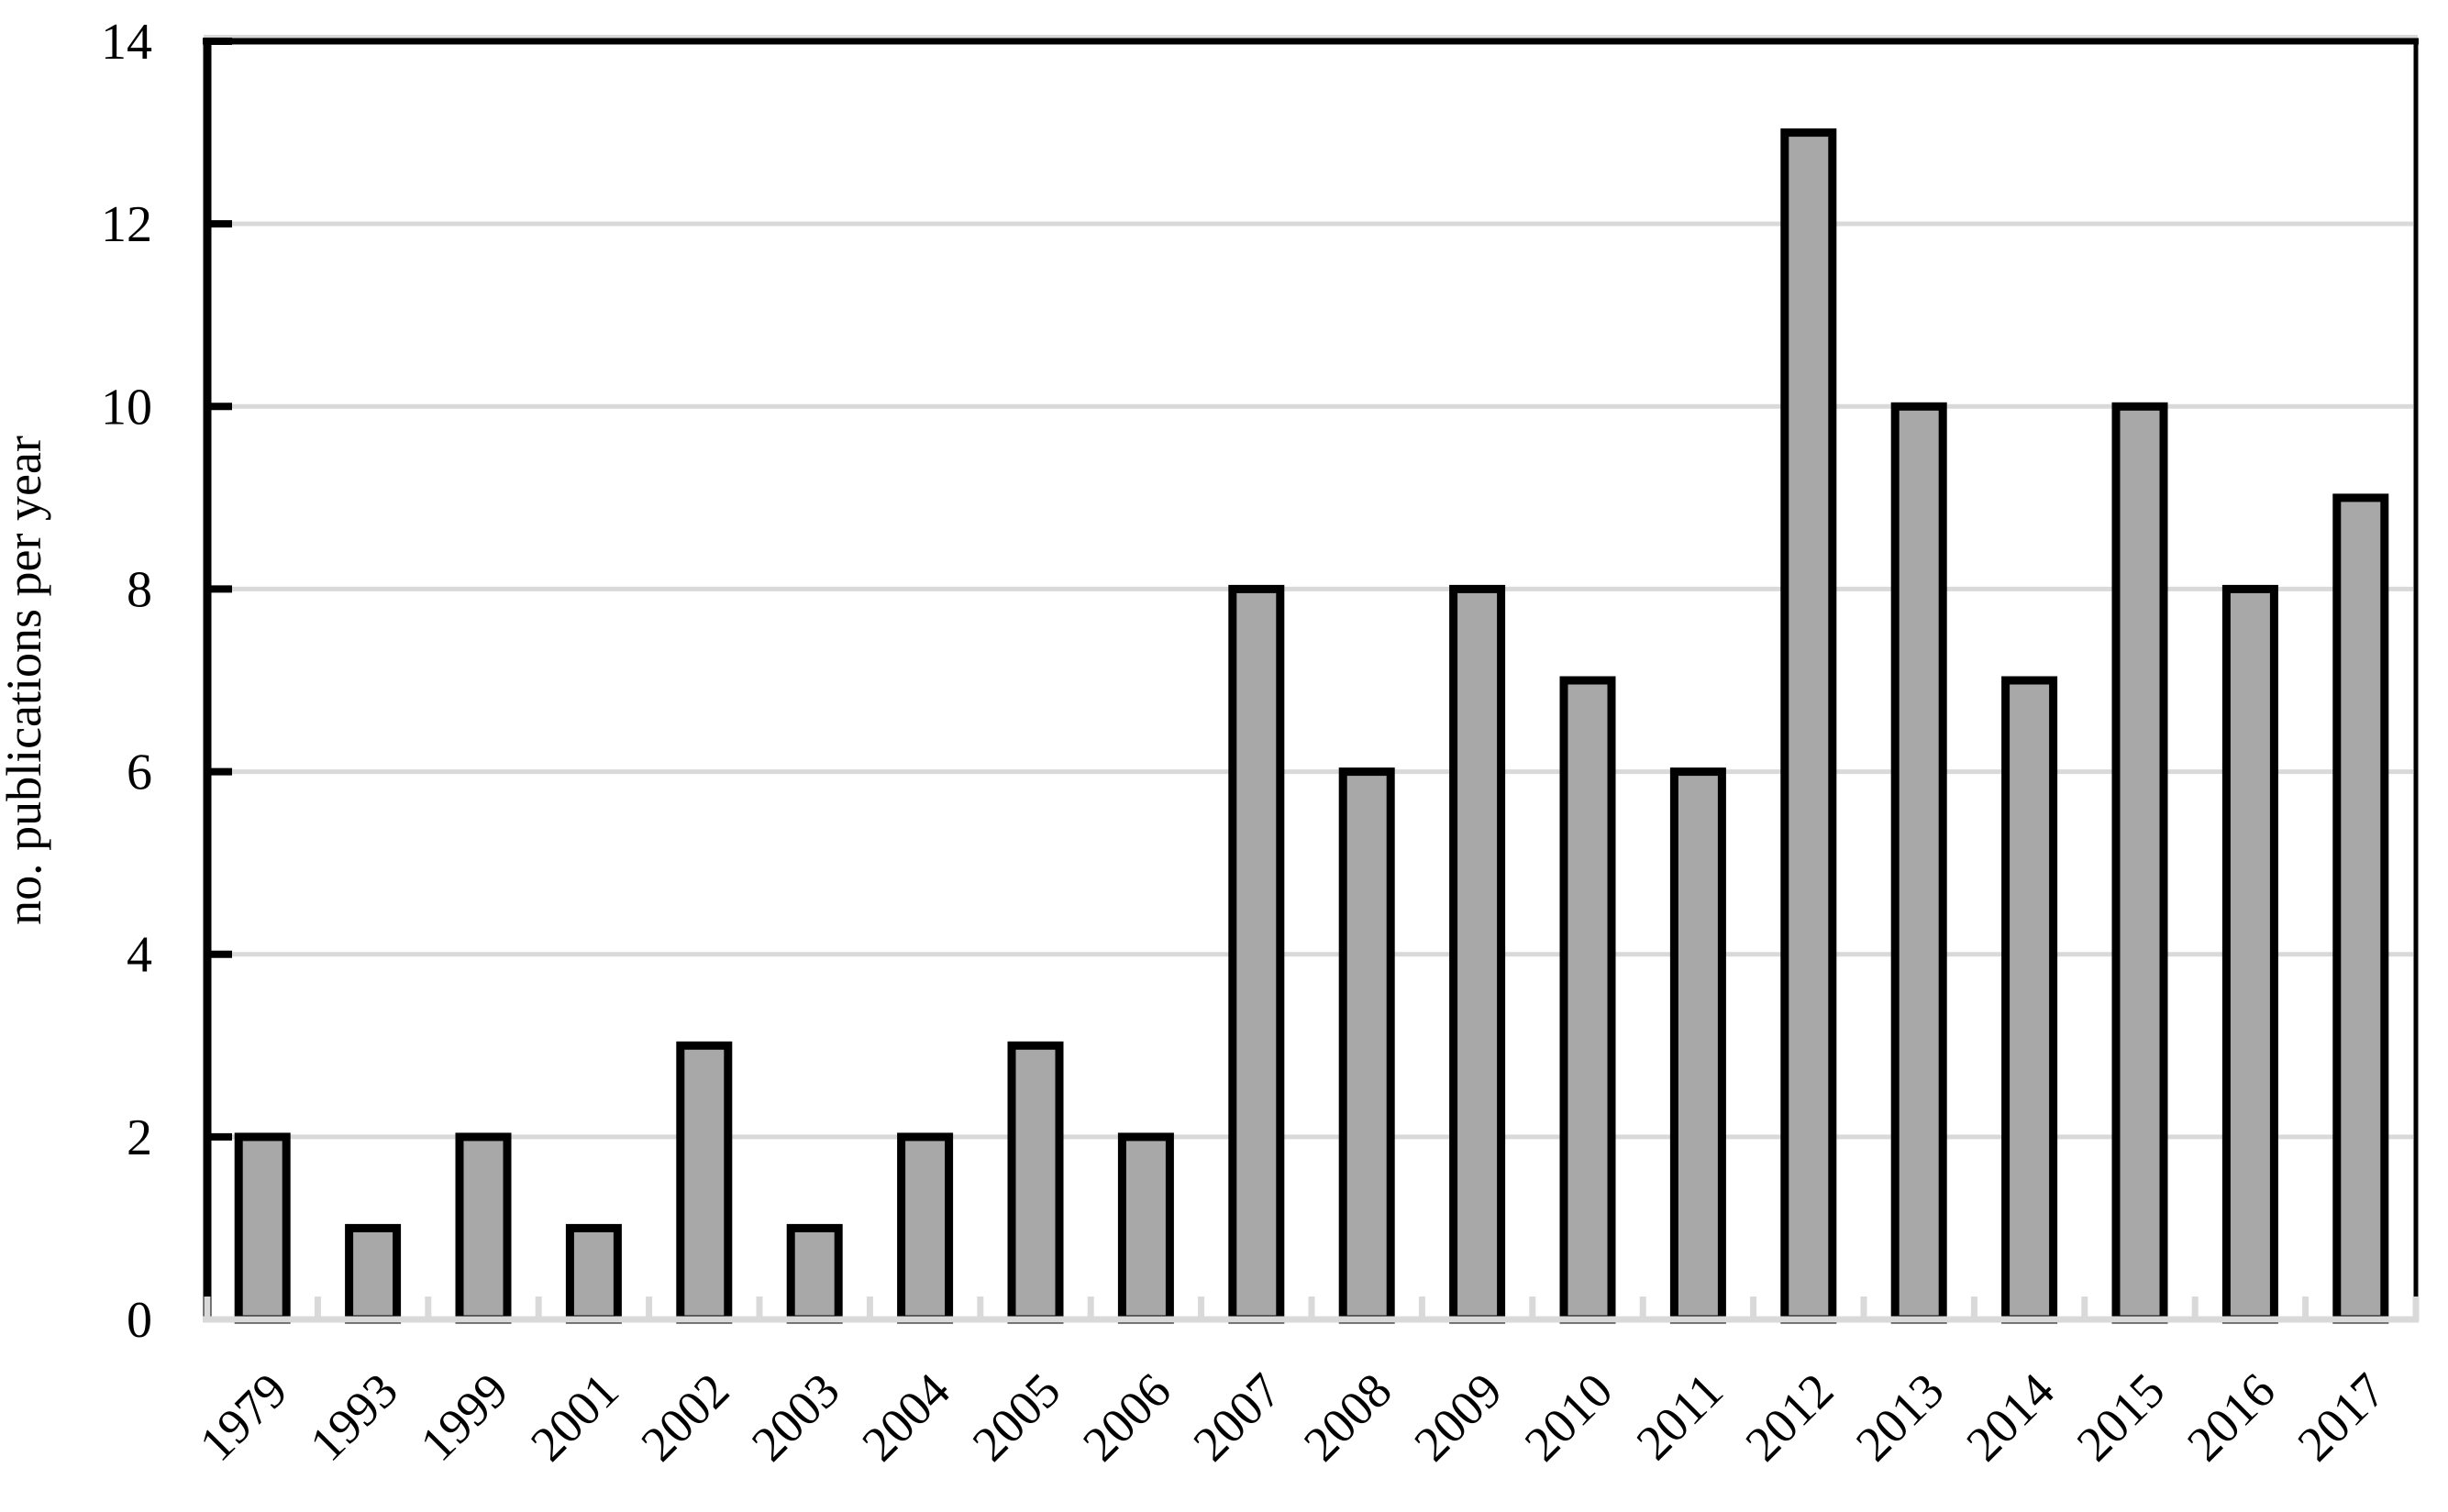  I want to click on y-tick-label-8: 8, so click(139, 589).